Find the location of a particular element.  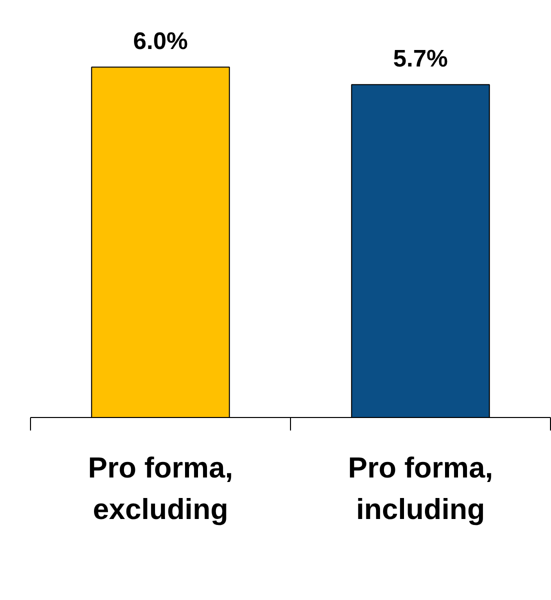

data-label: 5.7% is located at coordinates (420, 59).